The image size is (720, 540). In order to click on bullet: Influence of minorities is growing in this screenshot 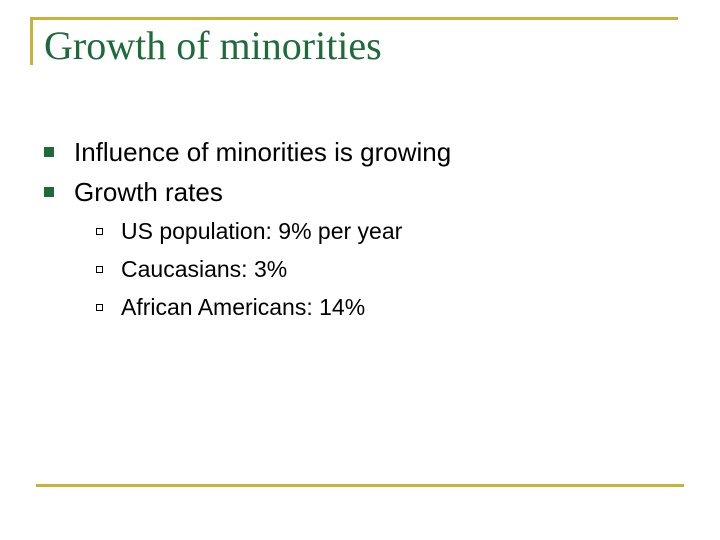, I will do `click(246, 152)`.